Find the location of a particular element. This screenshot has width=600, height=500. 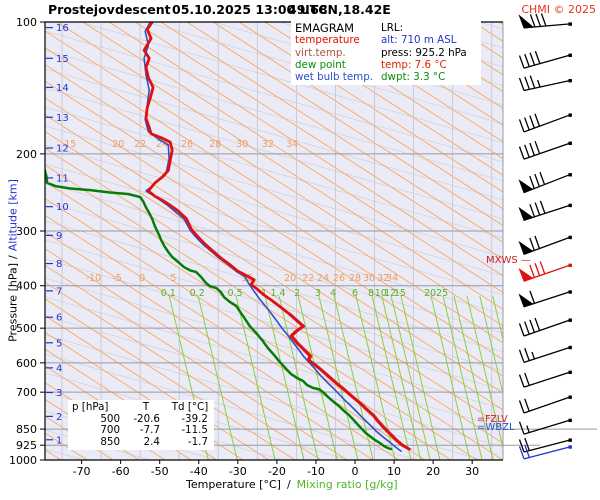

cell: -7.7 is located at coordinates (149, 430).